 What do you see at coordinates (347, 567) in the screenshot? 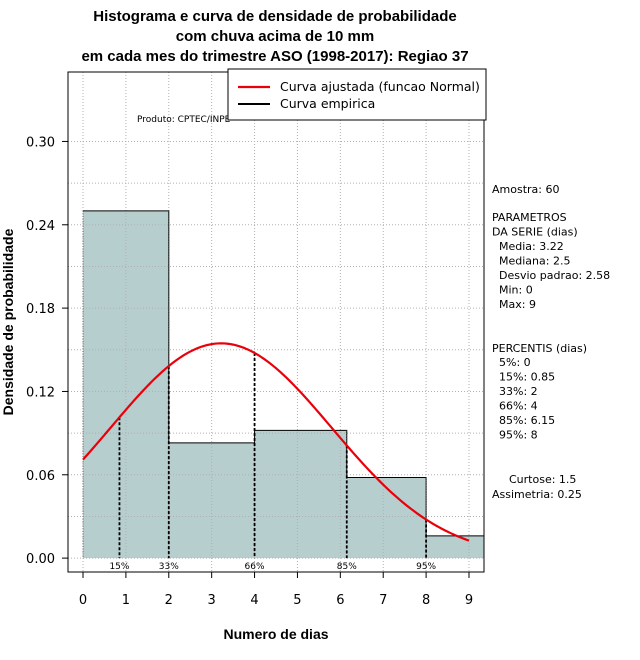
I see `percentile-label: 85%` at bounding box center [347, 567].